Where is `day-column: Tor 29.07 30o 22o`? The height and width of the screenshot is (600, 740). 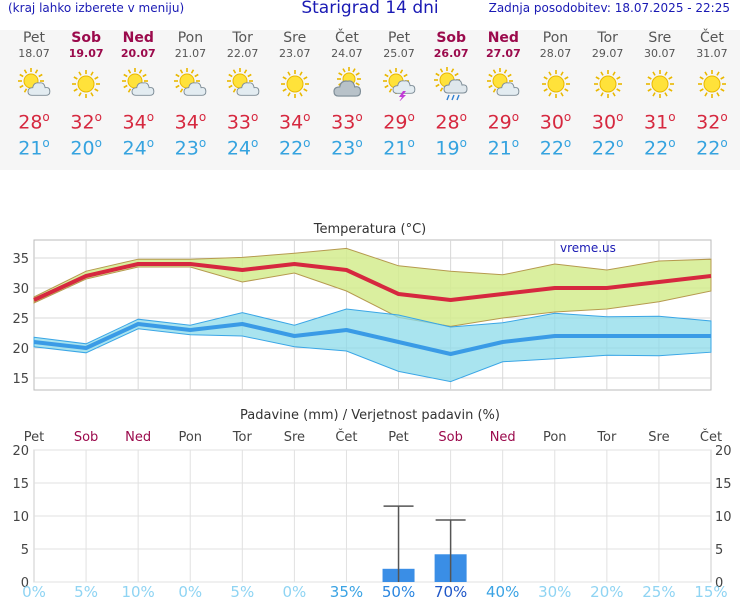 day-column: Tor 29.07 30o 22o is located at coordinates (608, 95).